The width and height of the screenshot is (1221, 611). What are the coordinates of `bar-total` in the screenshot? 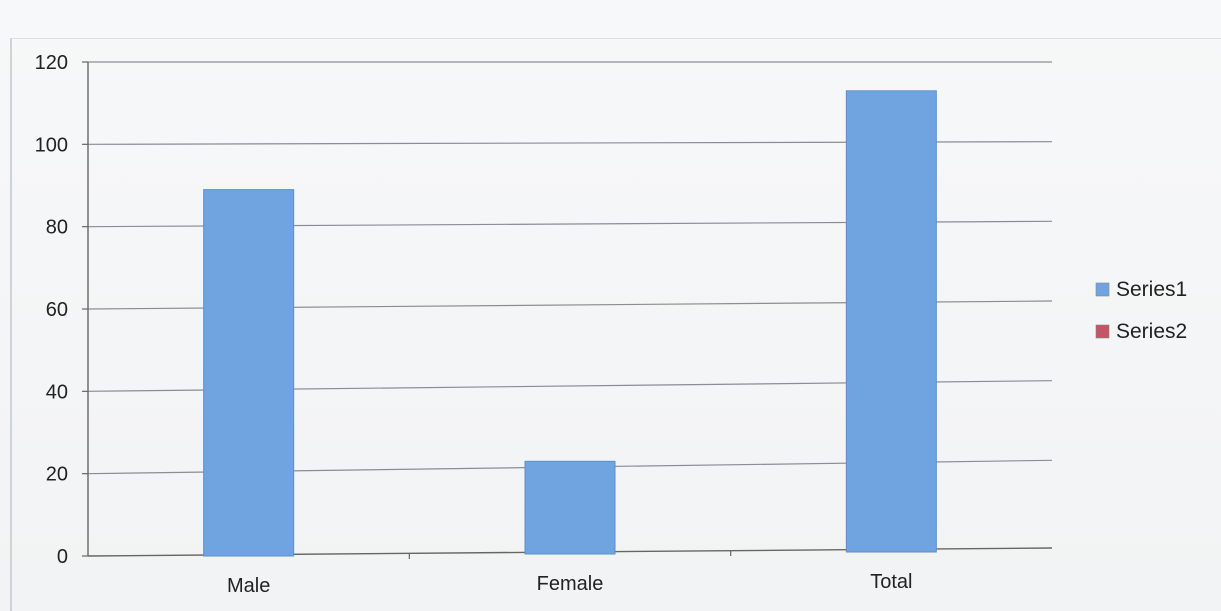 It's located at (891, 321).